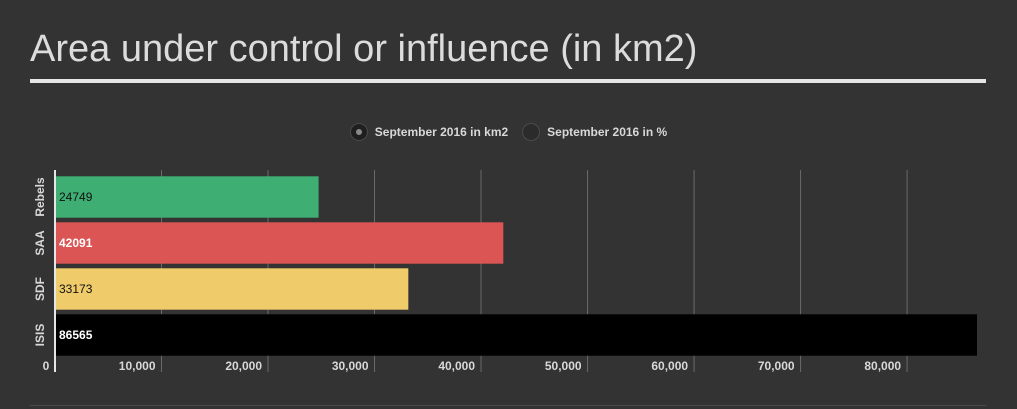 This screenshot has width=1017, height=409. I want to click on data-label: 86565, so click(76, 335).